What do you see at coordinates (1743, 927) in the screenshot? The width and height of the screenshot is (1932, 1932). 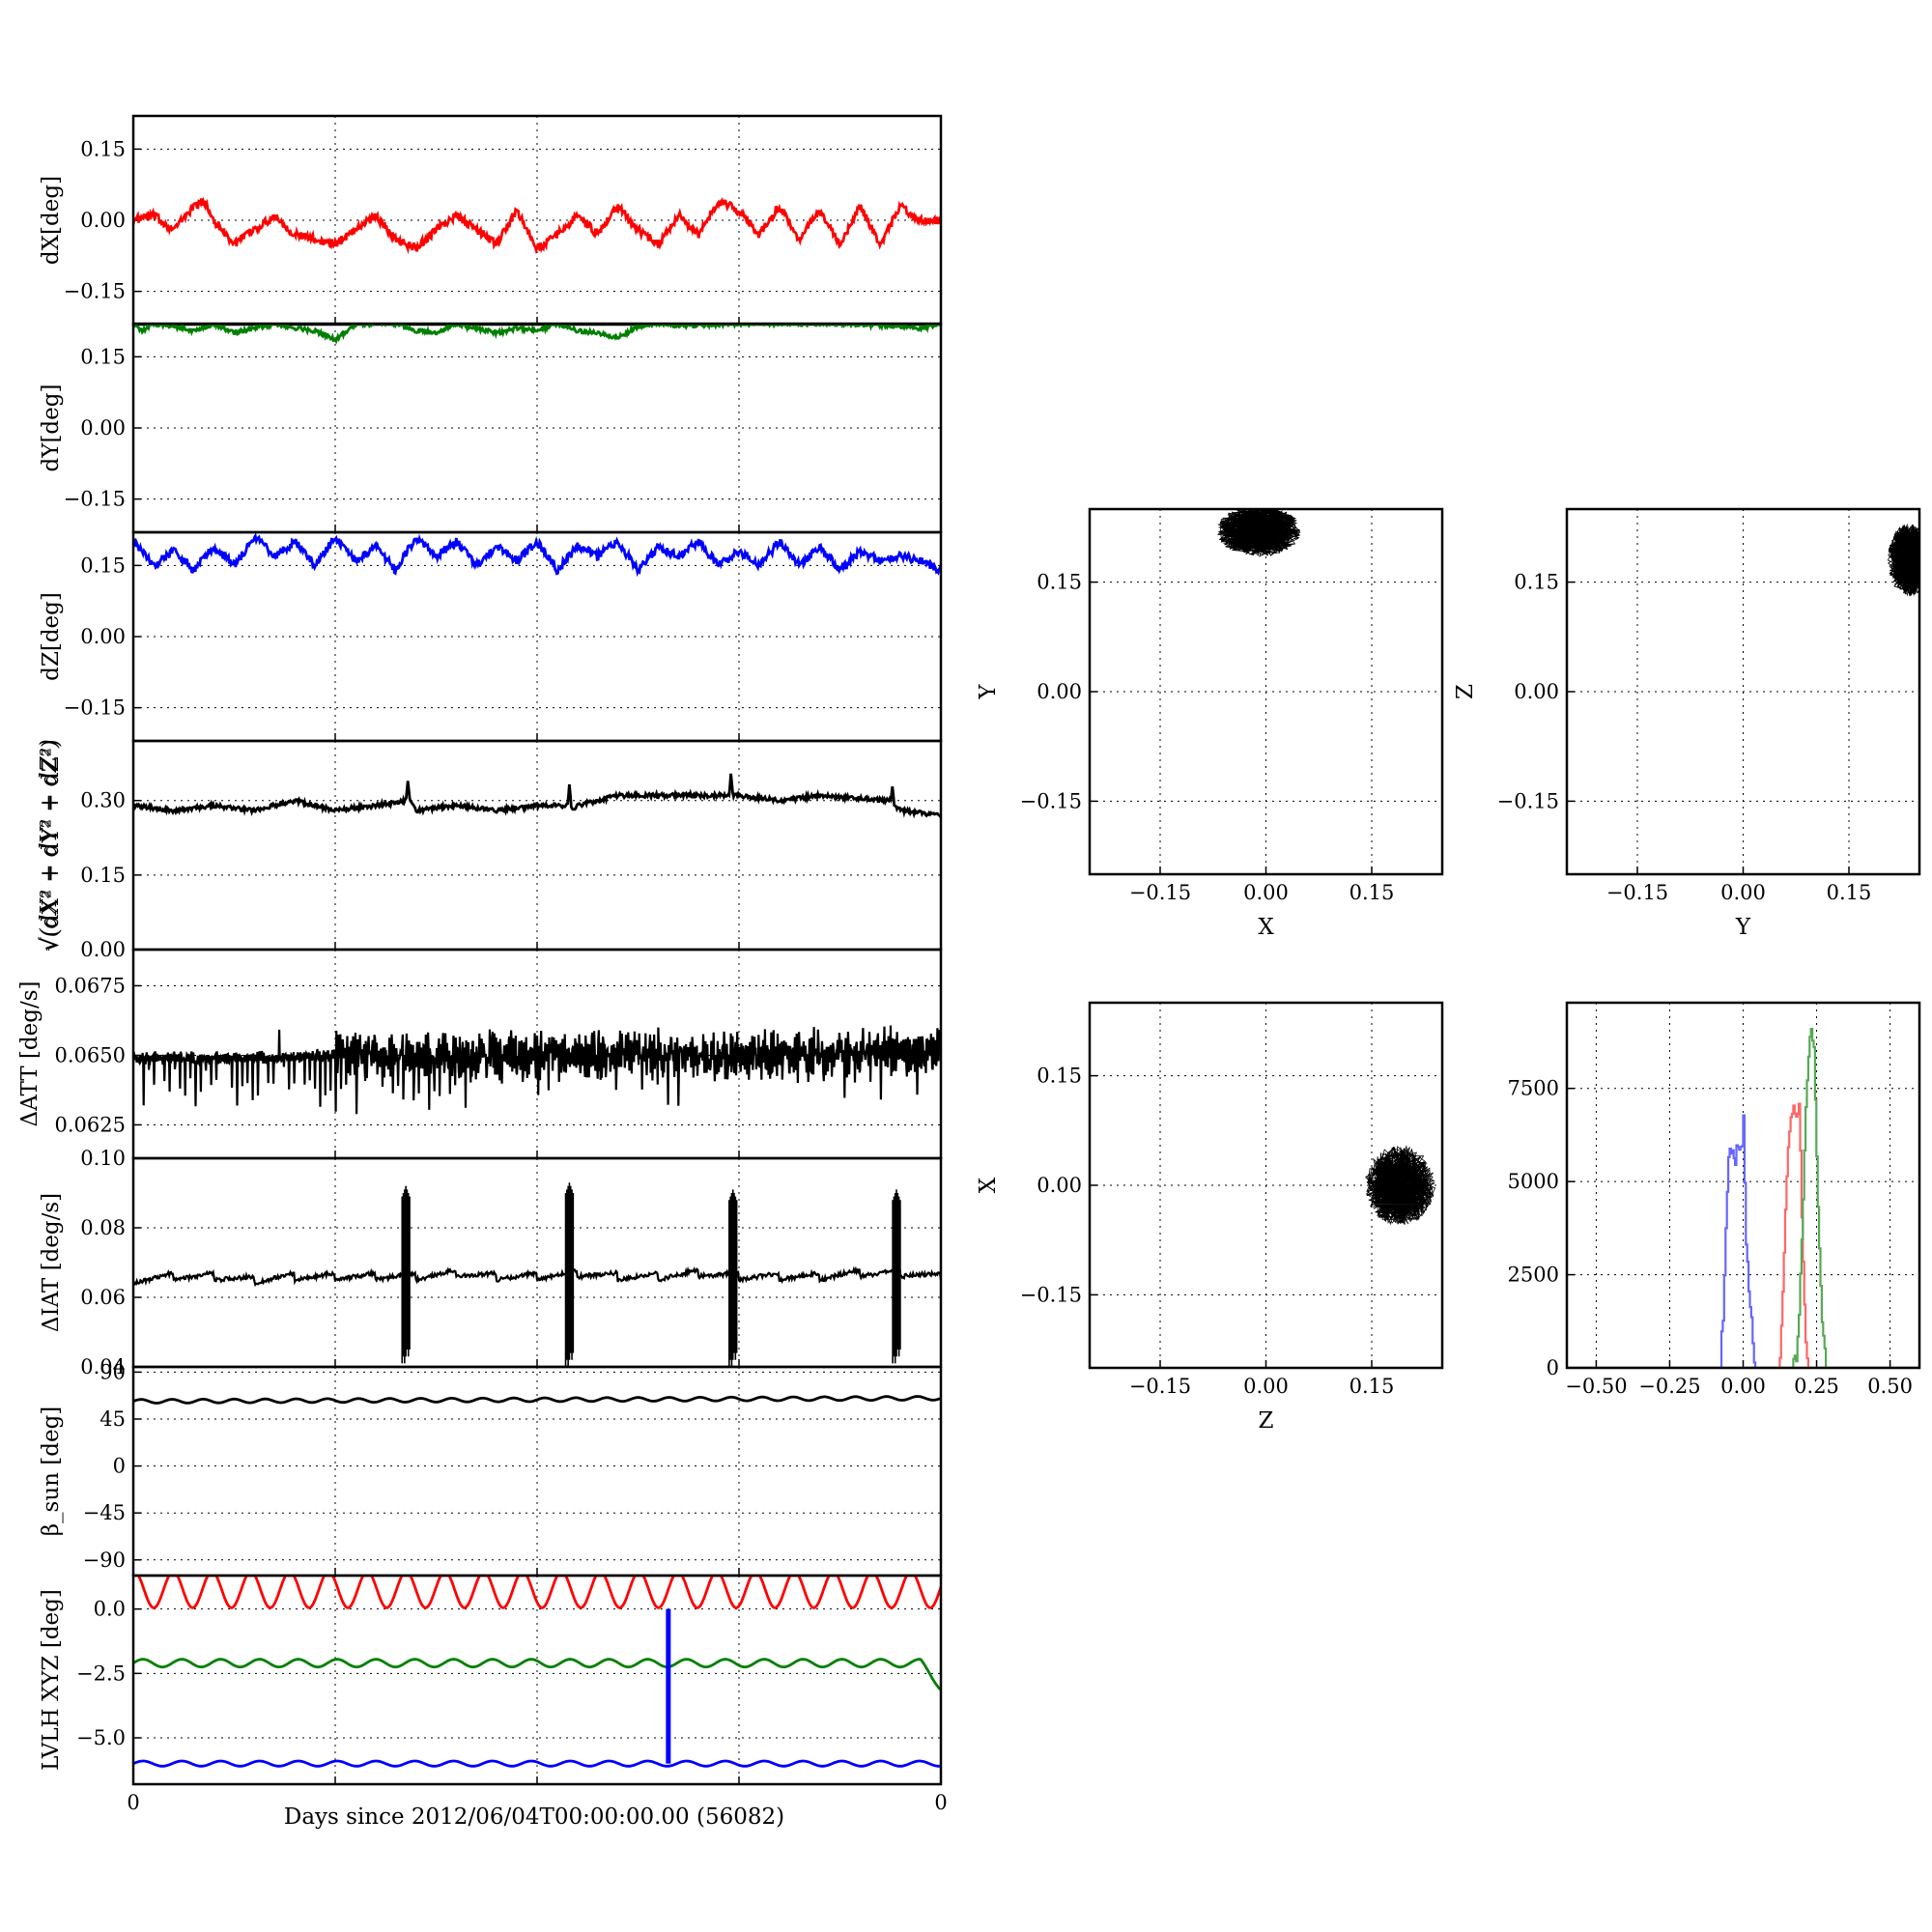 I see `yz-x-axis-label: Y` at bounding box center [1743, 927].